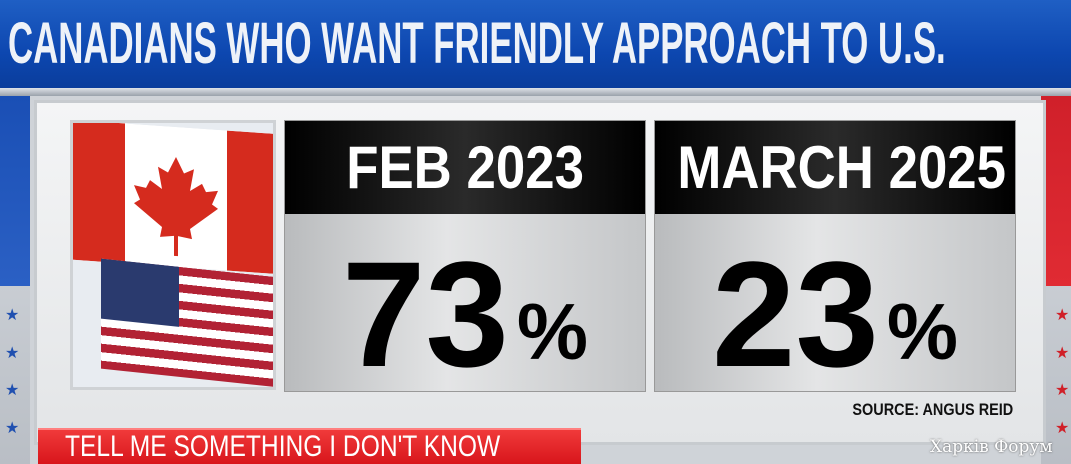  Describe the element at coordinates (535, 92) in the screenshot. I see `divider` at that location.